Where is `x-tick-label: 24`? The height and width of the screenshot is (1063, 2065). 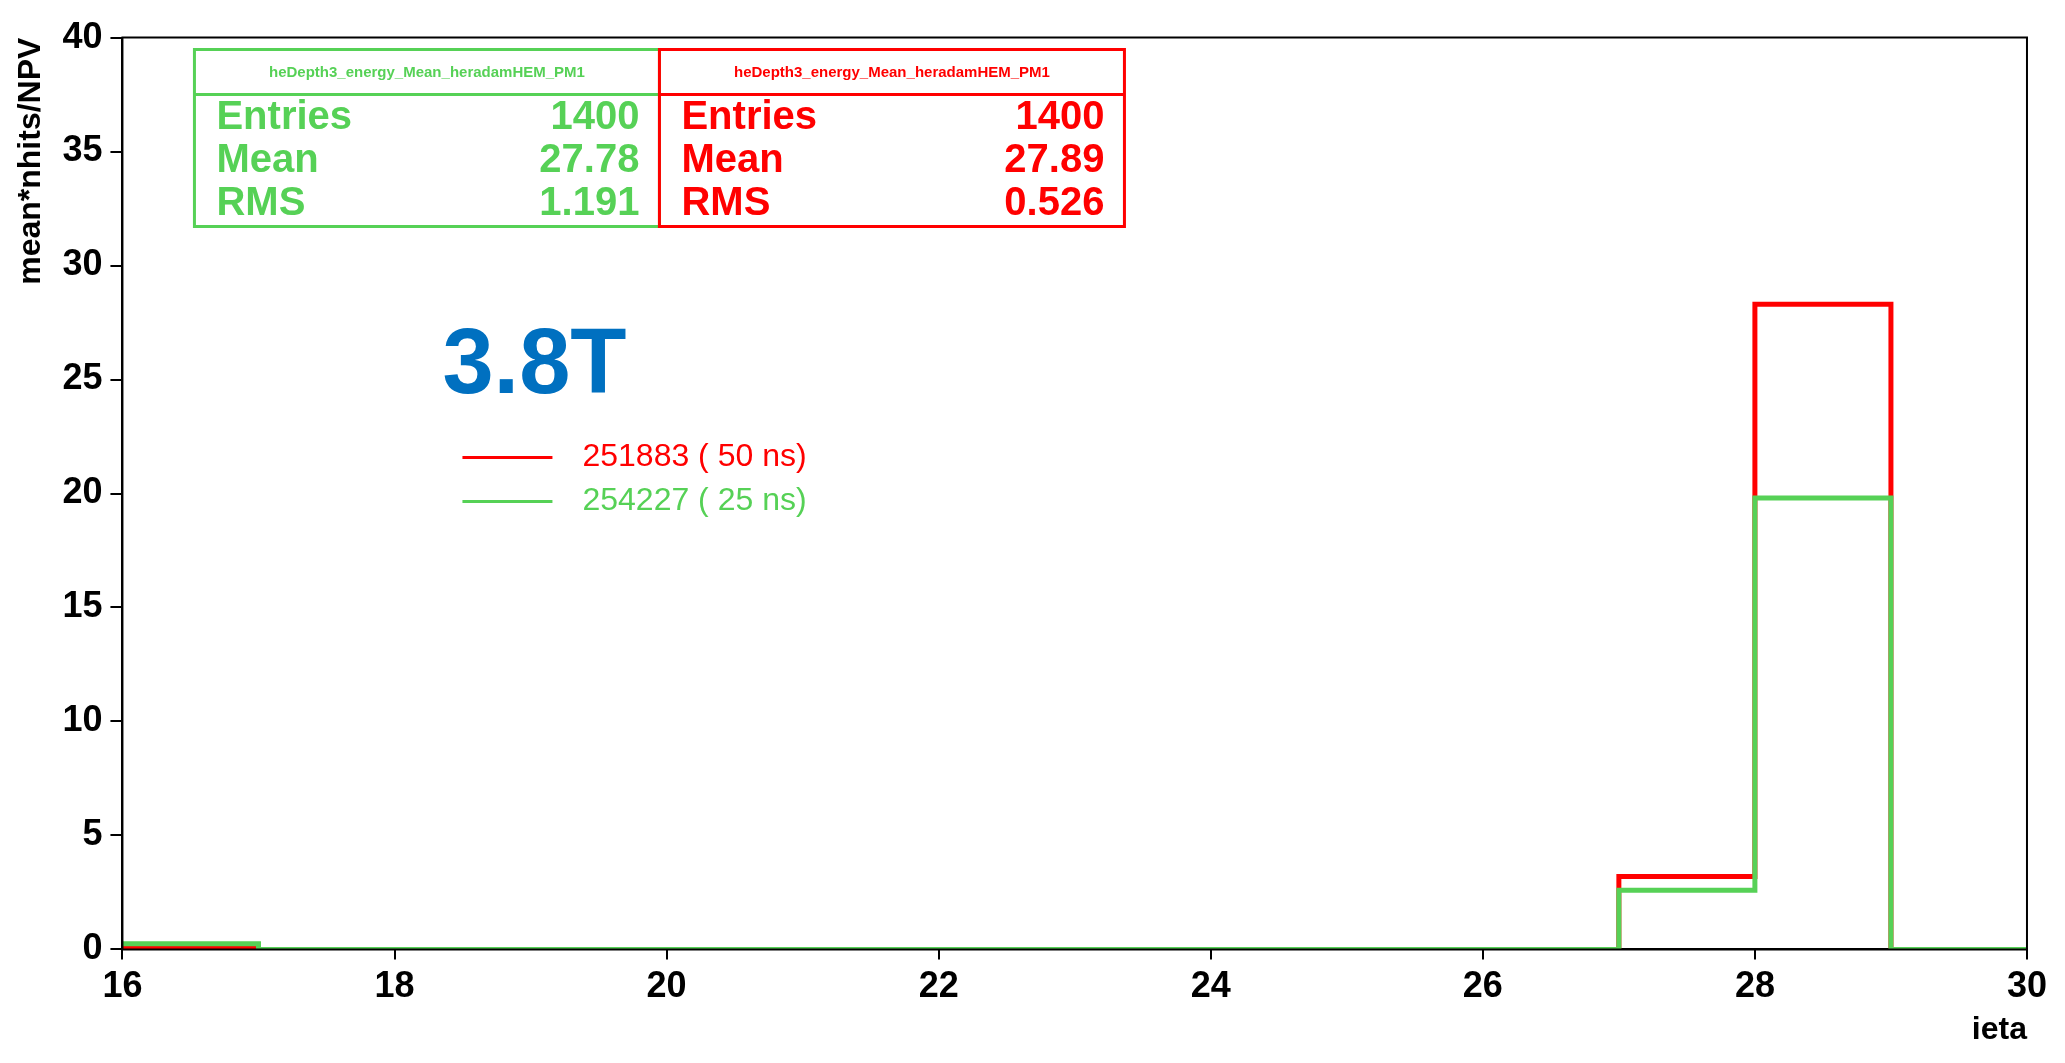
x-tick-label: 24 is located at coordinates (1210, 984).